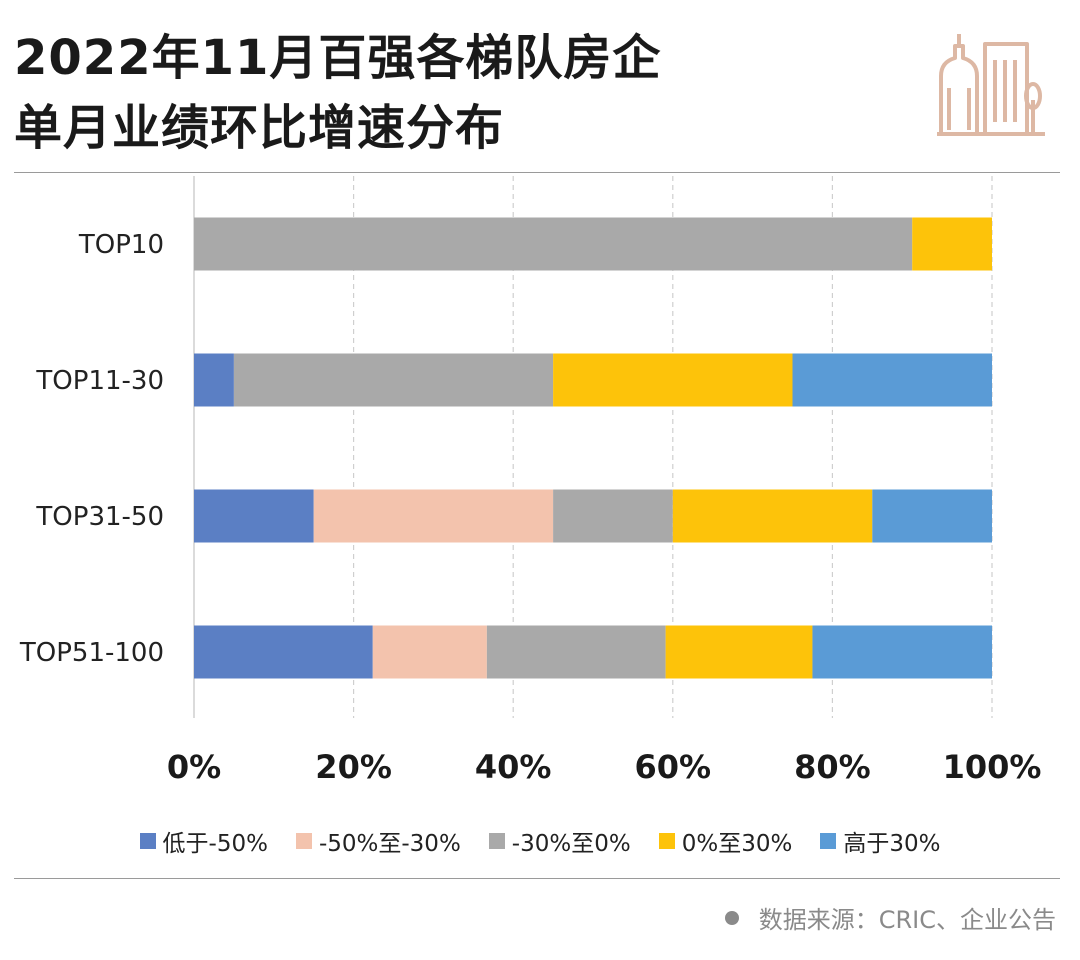 This screenshot has width=1080, height=960. What do you see at coordinates (194, 767) in the screenshot?
I see `x-tick-label-0: 0%` at bounding box center [194, 767].